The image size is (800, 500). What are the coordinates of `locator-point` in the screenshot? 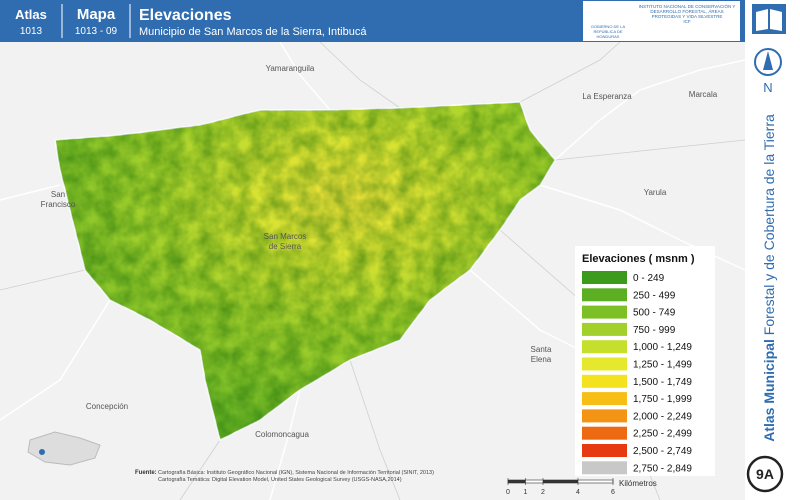 It's located at (42, 452).